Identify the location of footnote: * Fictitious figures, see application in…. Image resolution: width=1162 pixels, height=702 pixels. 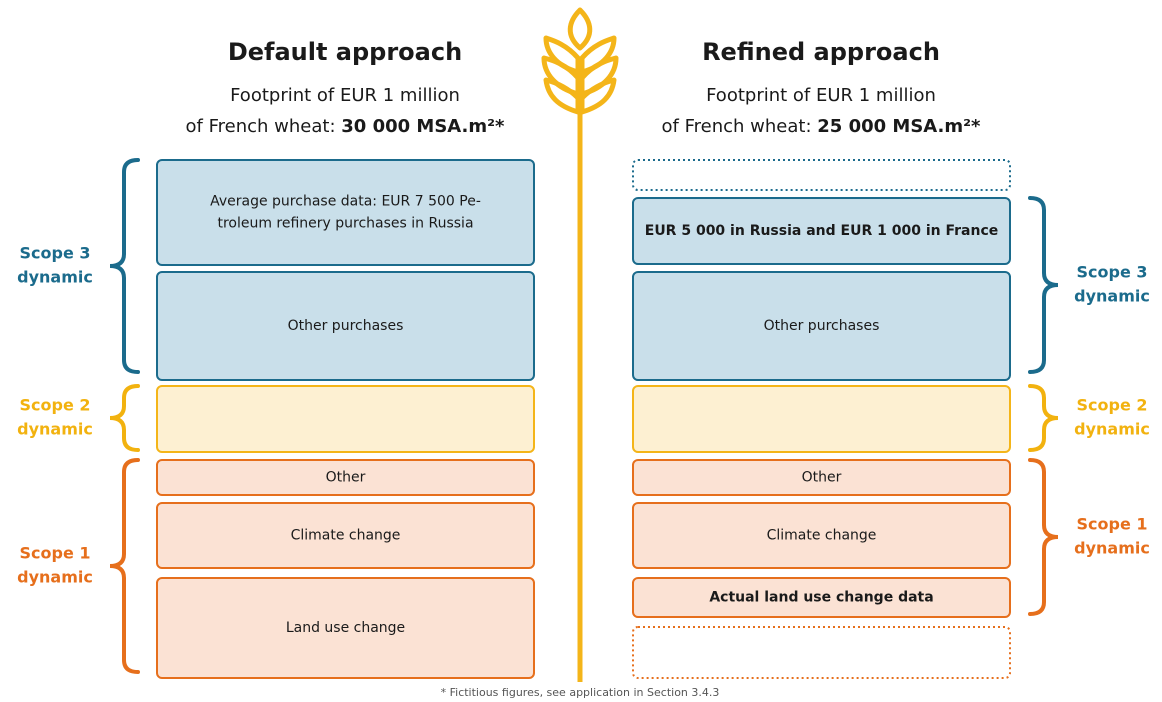
(580, 692).